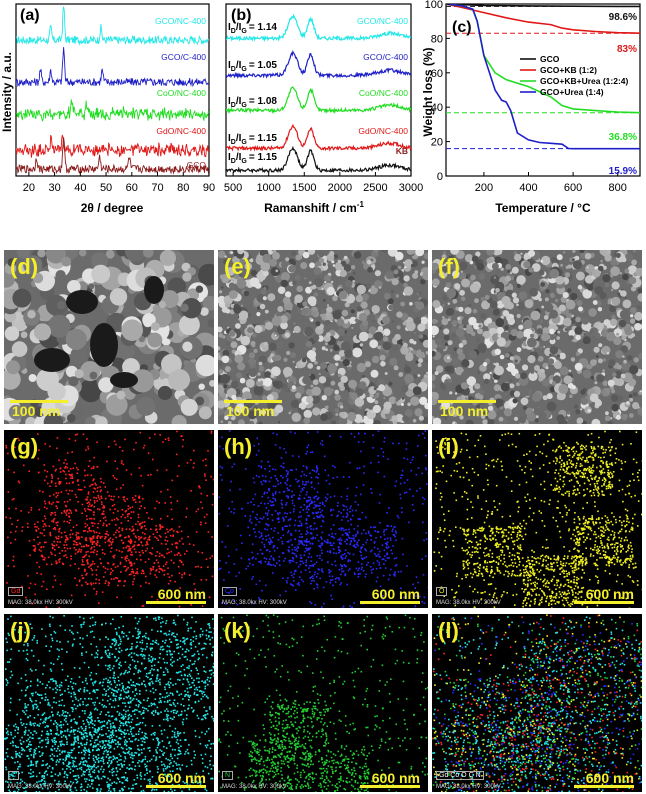 The height and width of the screenshot is (794, 646). Describe the element at coordinates (340, 188) in the screenshot. I see `raman-x-tick-label: 2000` at that location.